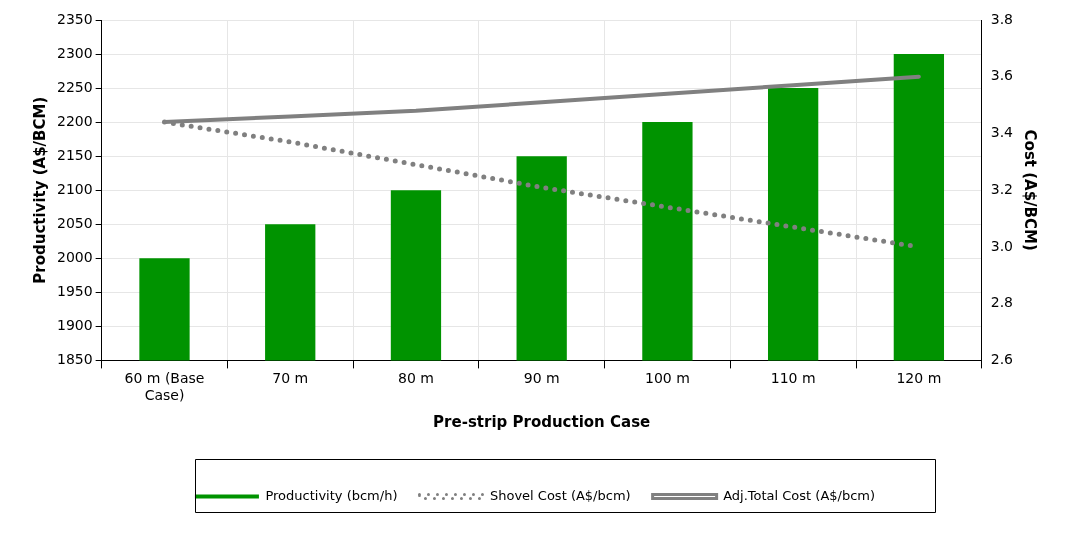 This screenshot has height=533, width=1072. What do you see at coordinates (74, 86) in the screenshot?
I see `y-tick-label: 2250` at bounding box center [74, 86].